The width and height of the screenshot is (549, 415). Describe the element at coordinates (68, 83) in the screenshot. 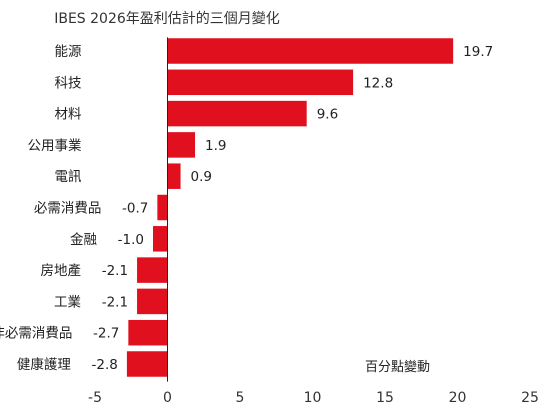

I see `category-label-1: 科技` at that location.